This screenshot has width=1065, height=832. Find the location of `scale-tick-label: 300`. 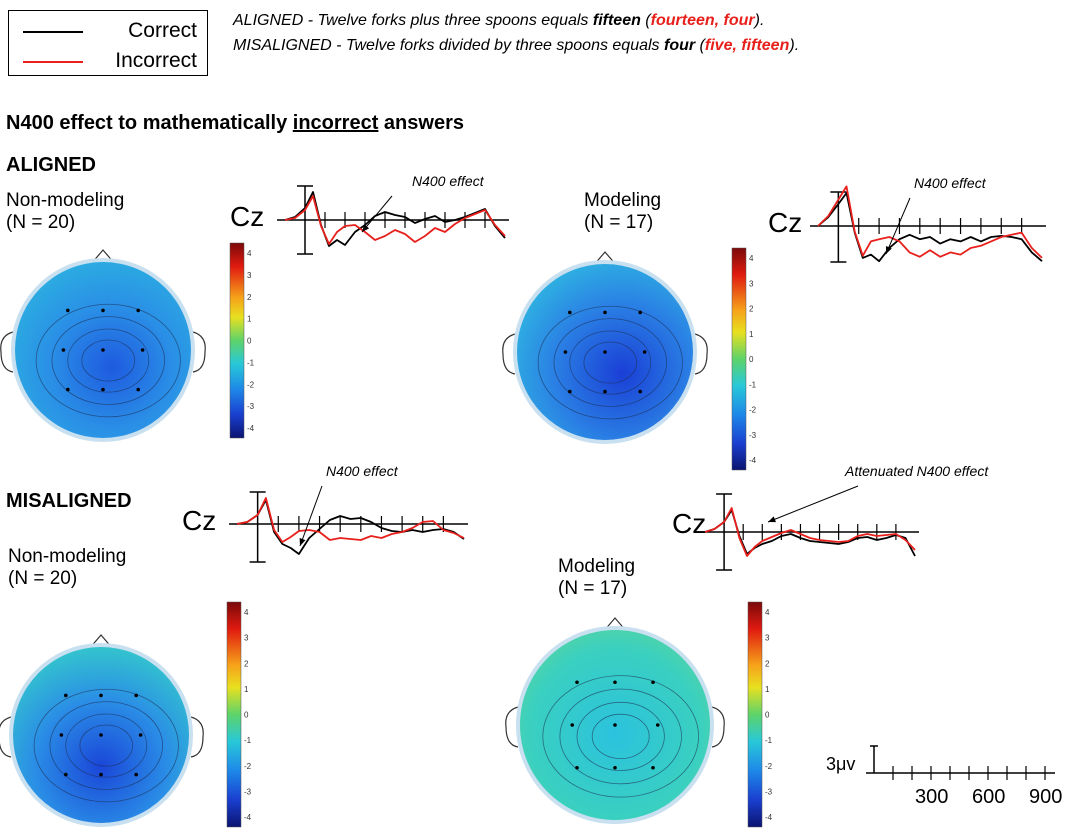

scale-tick-label: 300 is located at coordinates (931, 797).